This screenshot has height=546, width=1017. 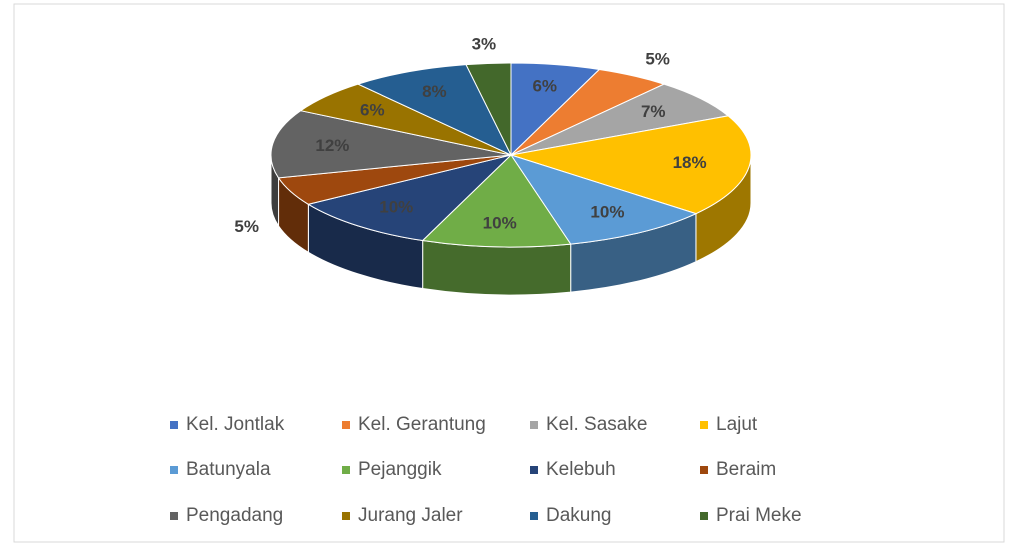 What do you see at coordinates (737, 424) in the screenshot?
I see `legend-label: Lajut` at bounding box center [737, 424].